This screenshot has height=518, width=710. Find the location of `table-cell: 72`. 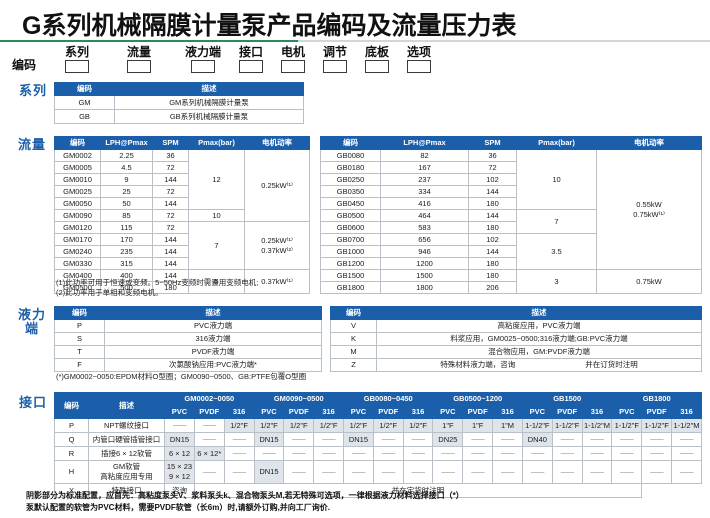

table-cell: 72 is located at coordinates (492, 167).